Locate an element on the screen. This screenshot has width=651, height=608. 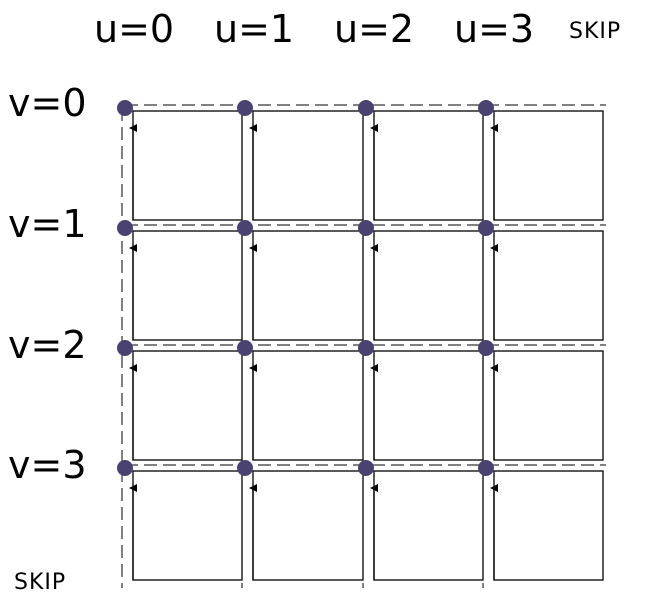
row-label-v3: v=3 is located at coordinates (47, 465).